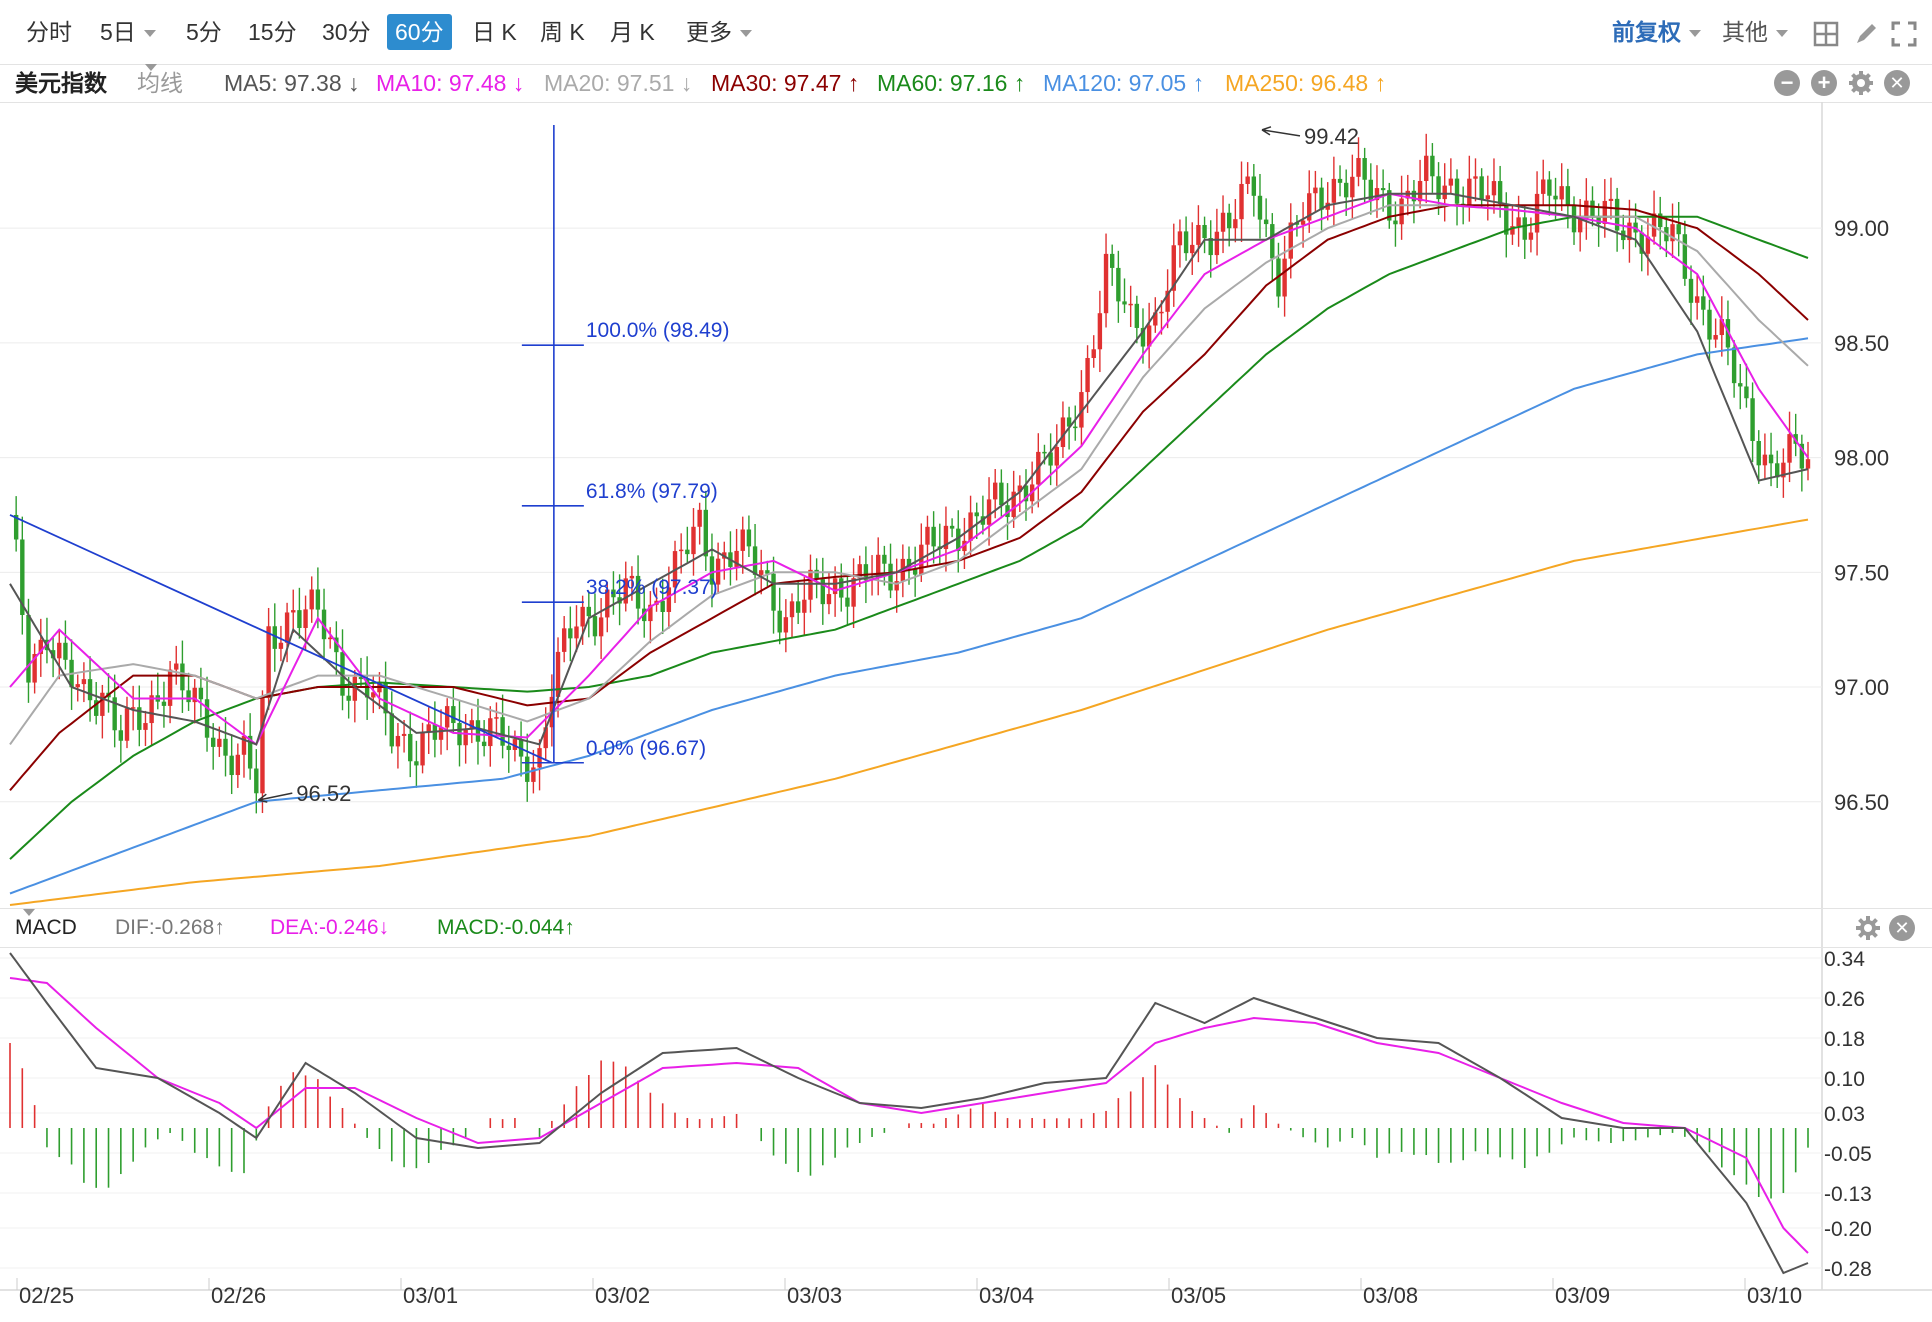 The image size is (1932, 1322). I want to click on tab-more: 更多, so click(719, 32).